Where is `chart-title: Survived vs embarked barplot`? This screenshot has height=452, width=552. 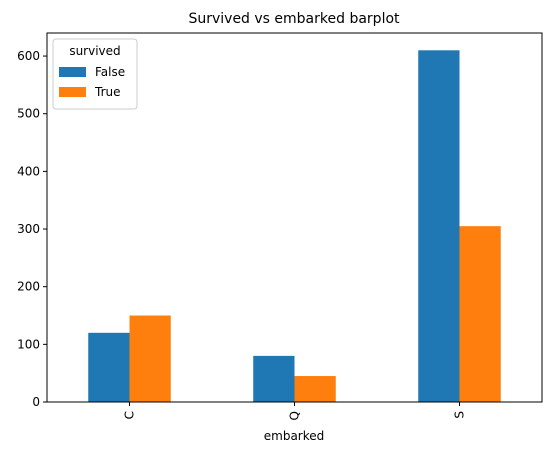 chart-title: Survived vs embarked barplot is located at coordinates (294, 19).